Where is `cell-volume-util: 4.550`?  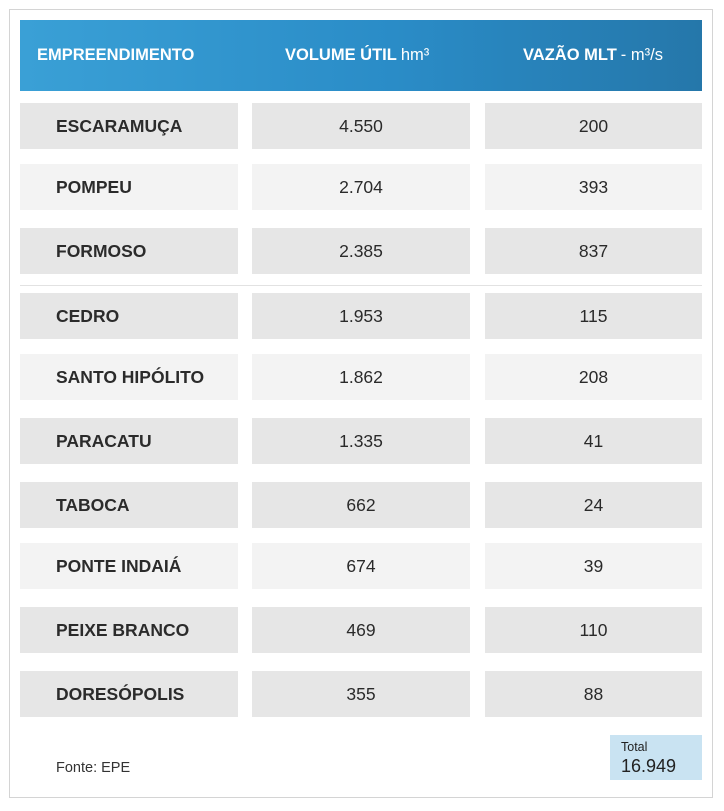 cell-volume-util: 4.550 is located at coordinates (361, 126).